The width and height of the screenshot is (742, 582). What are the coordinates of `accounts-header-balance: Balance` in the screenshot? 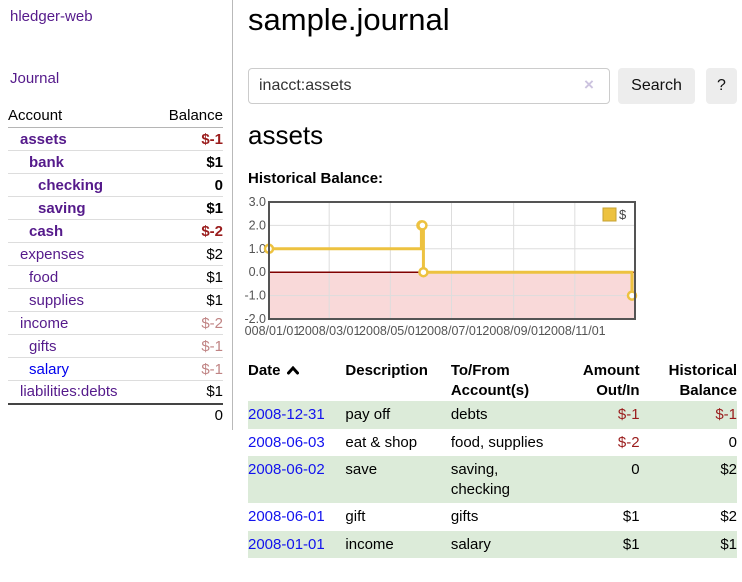 It's located at (187, 116).